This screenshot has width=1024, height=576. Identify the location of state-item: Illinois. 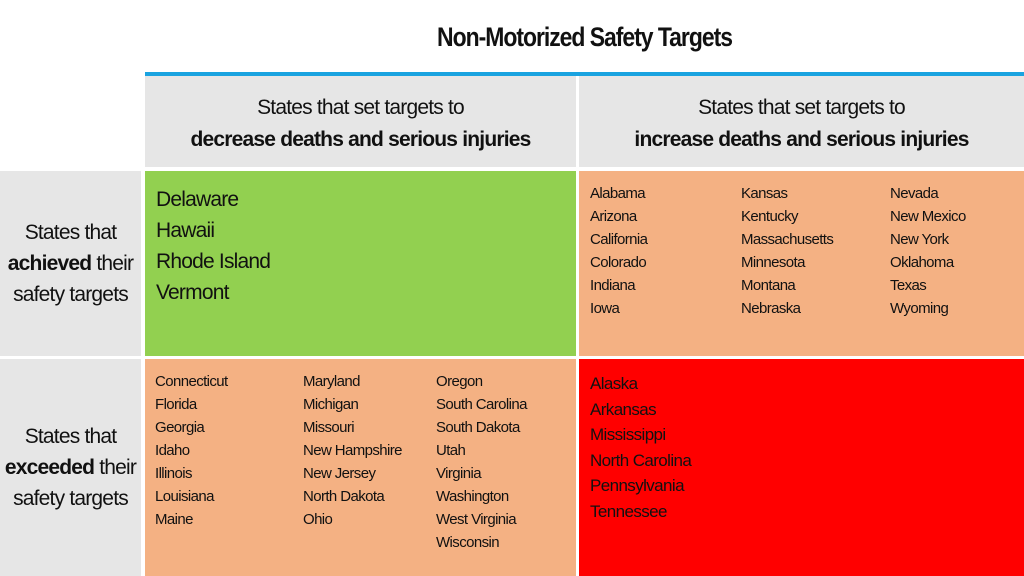
(173, 473).